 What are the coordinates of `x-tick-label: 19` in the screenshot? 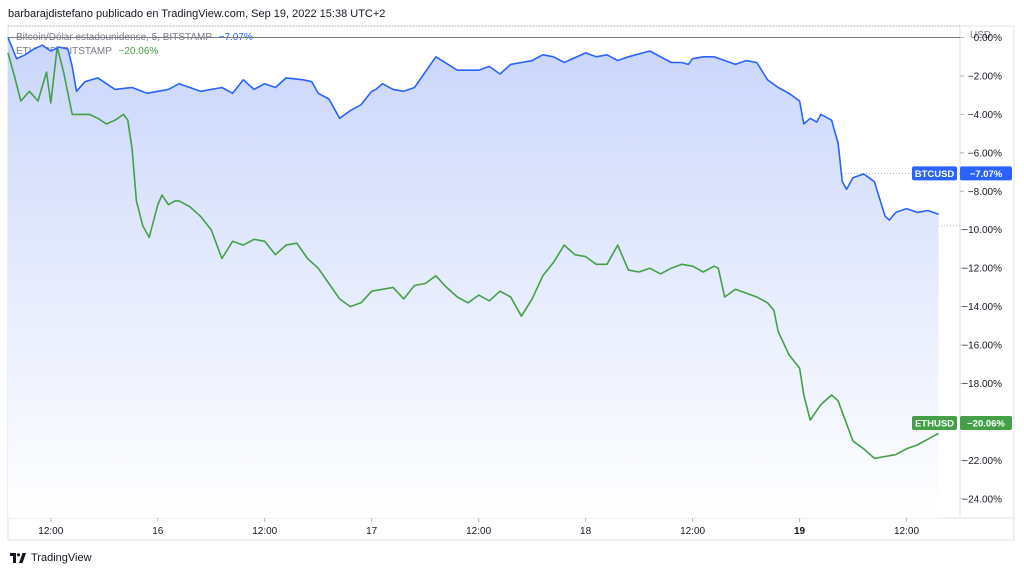 It's located at (800, 531).